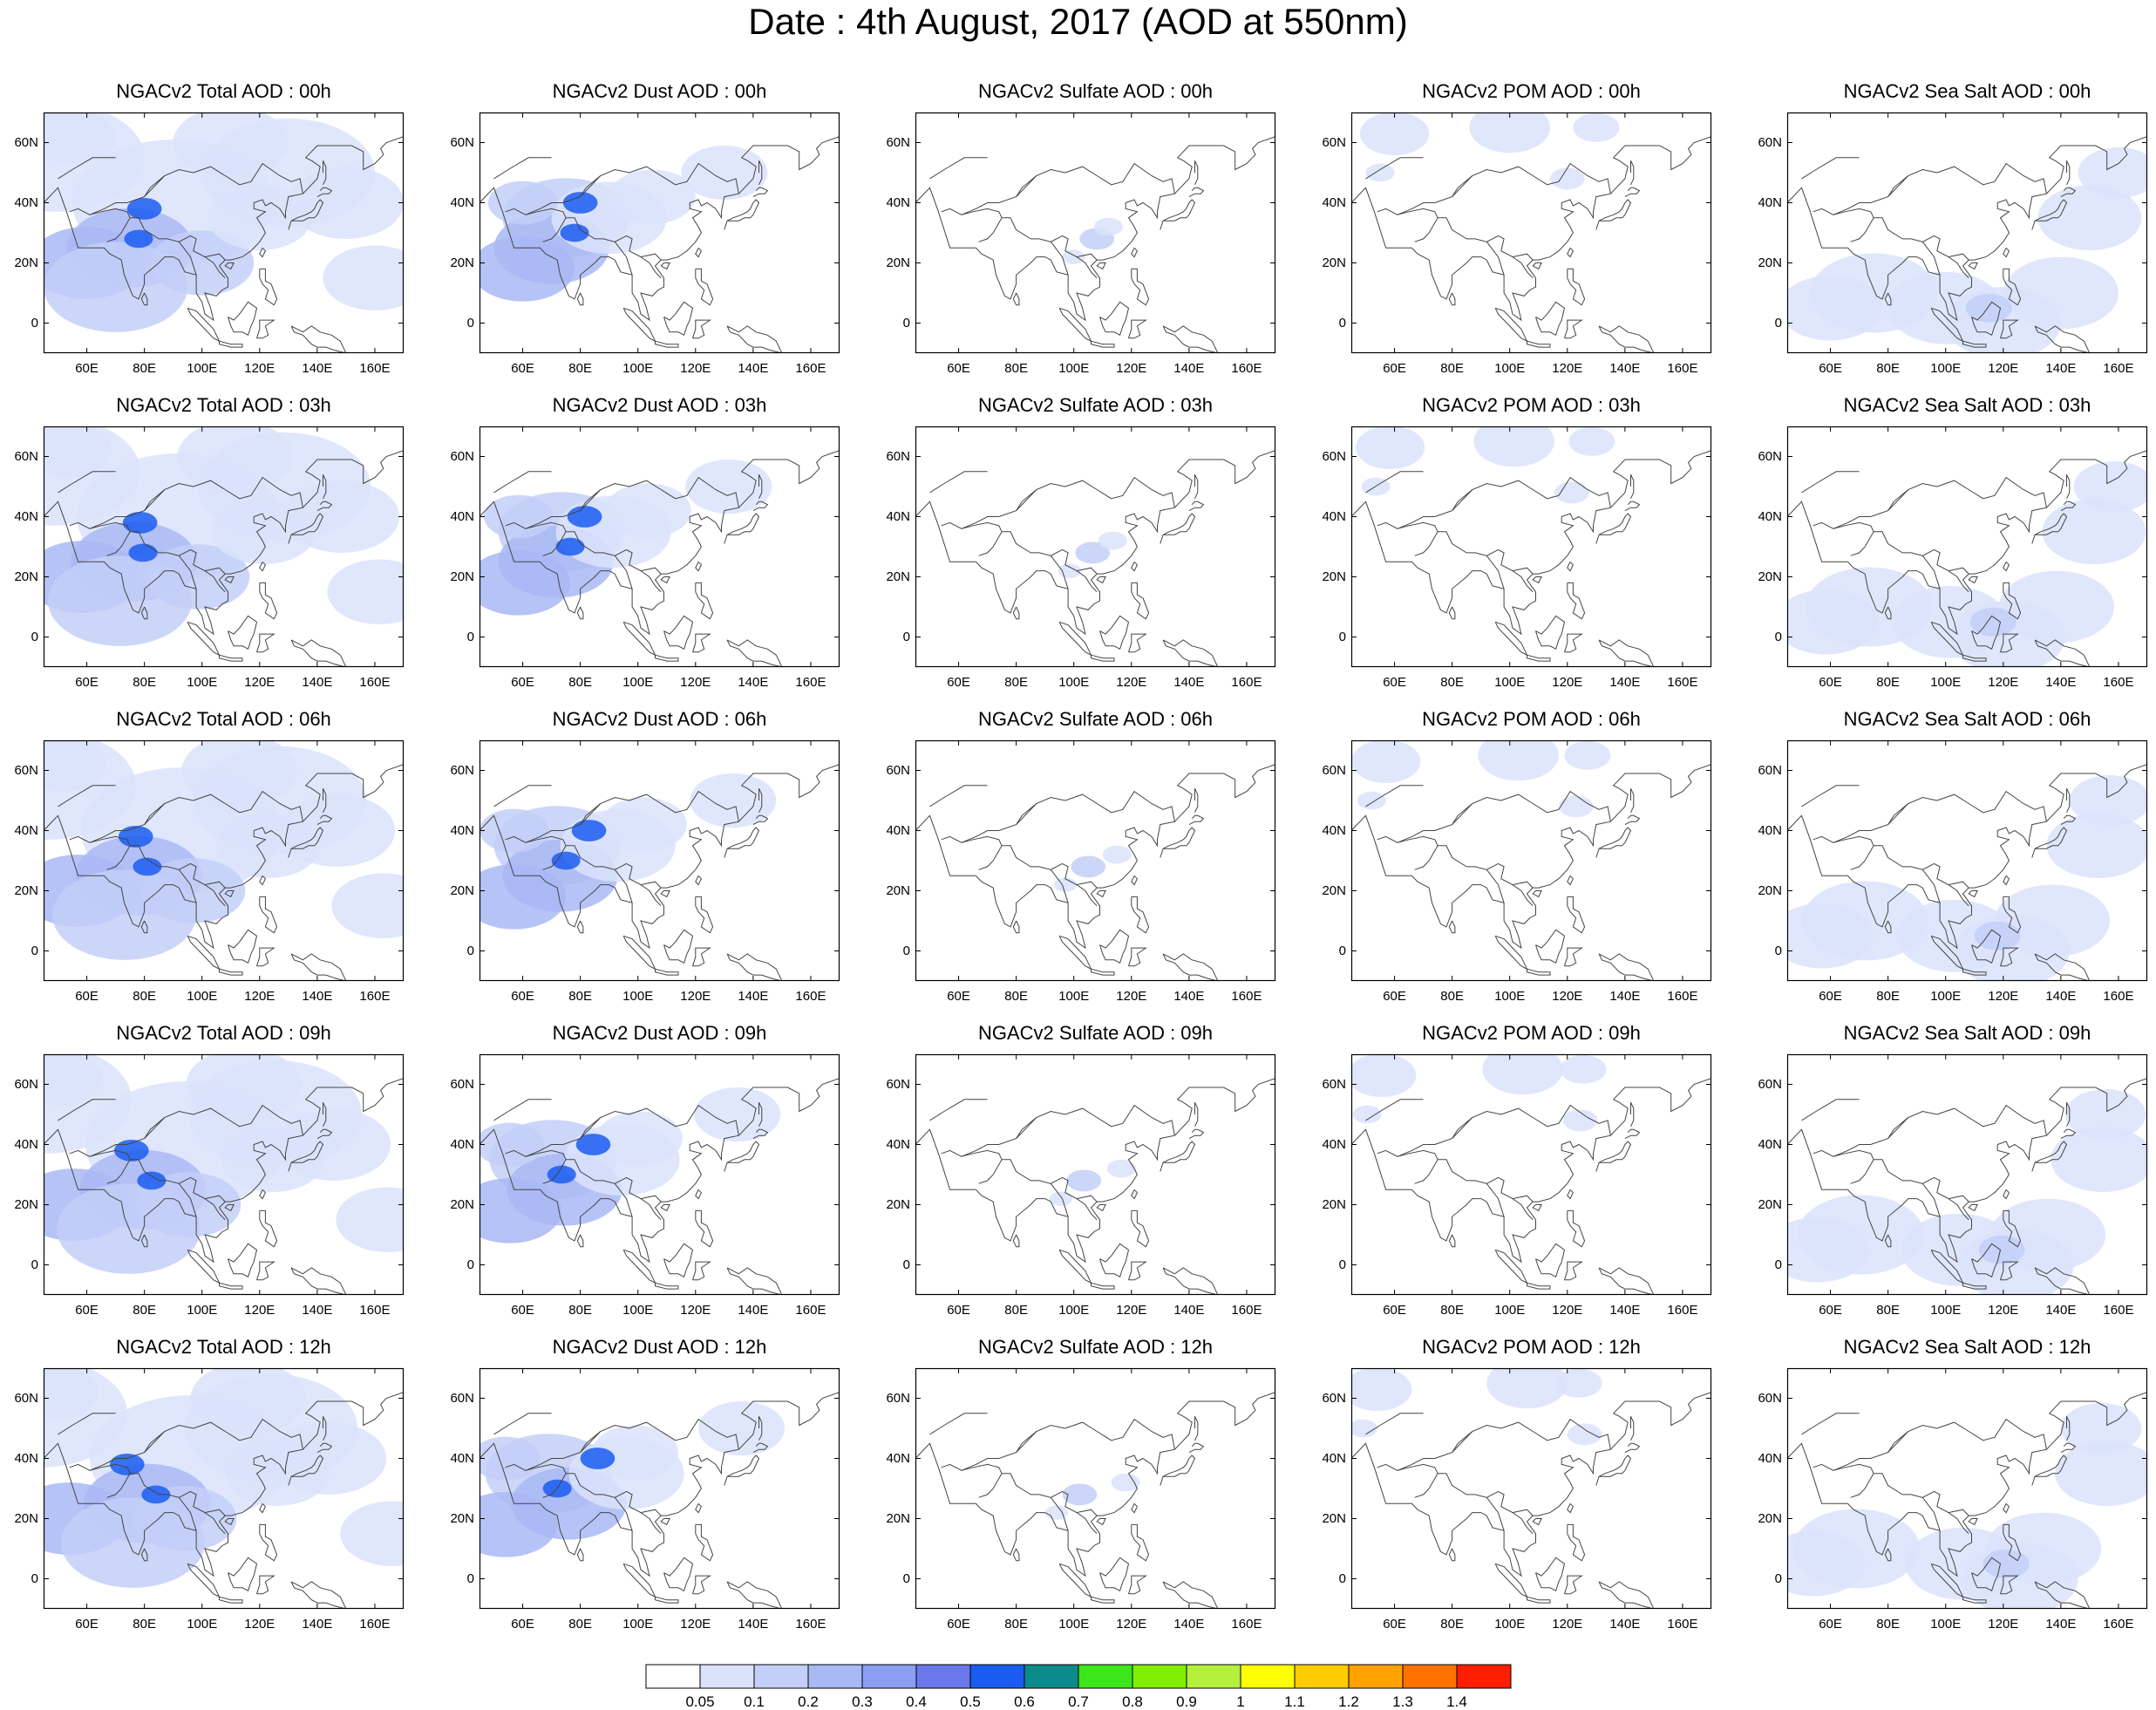 Image resolution: width=2156 pixels, height=1710 pixels. I want to click on map-svg, so click(659, 1489).